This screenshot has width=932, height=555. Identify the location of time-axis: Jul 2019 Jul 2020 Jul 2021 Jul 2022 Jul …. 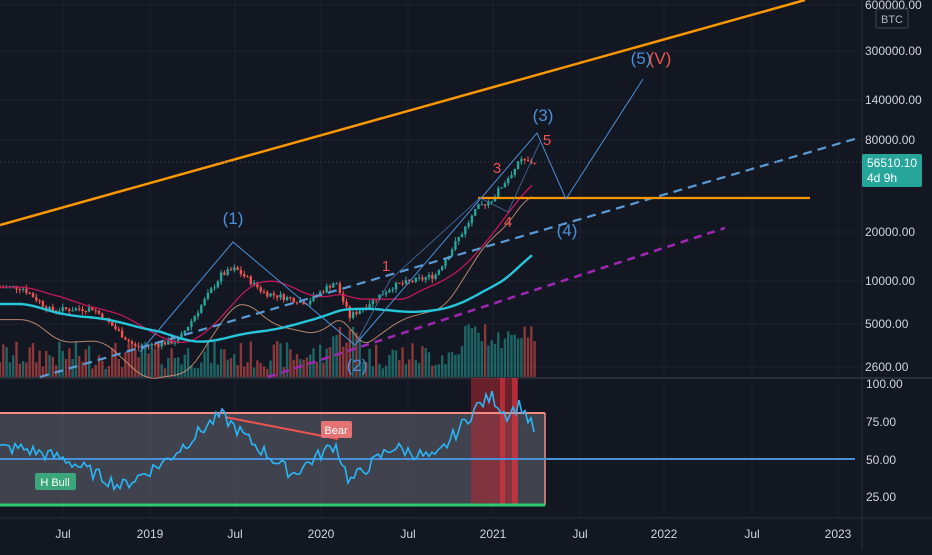
(453, 534).